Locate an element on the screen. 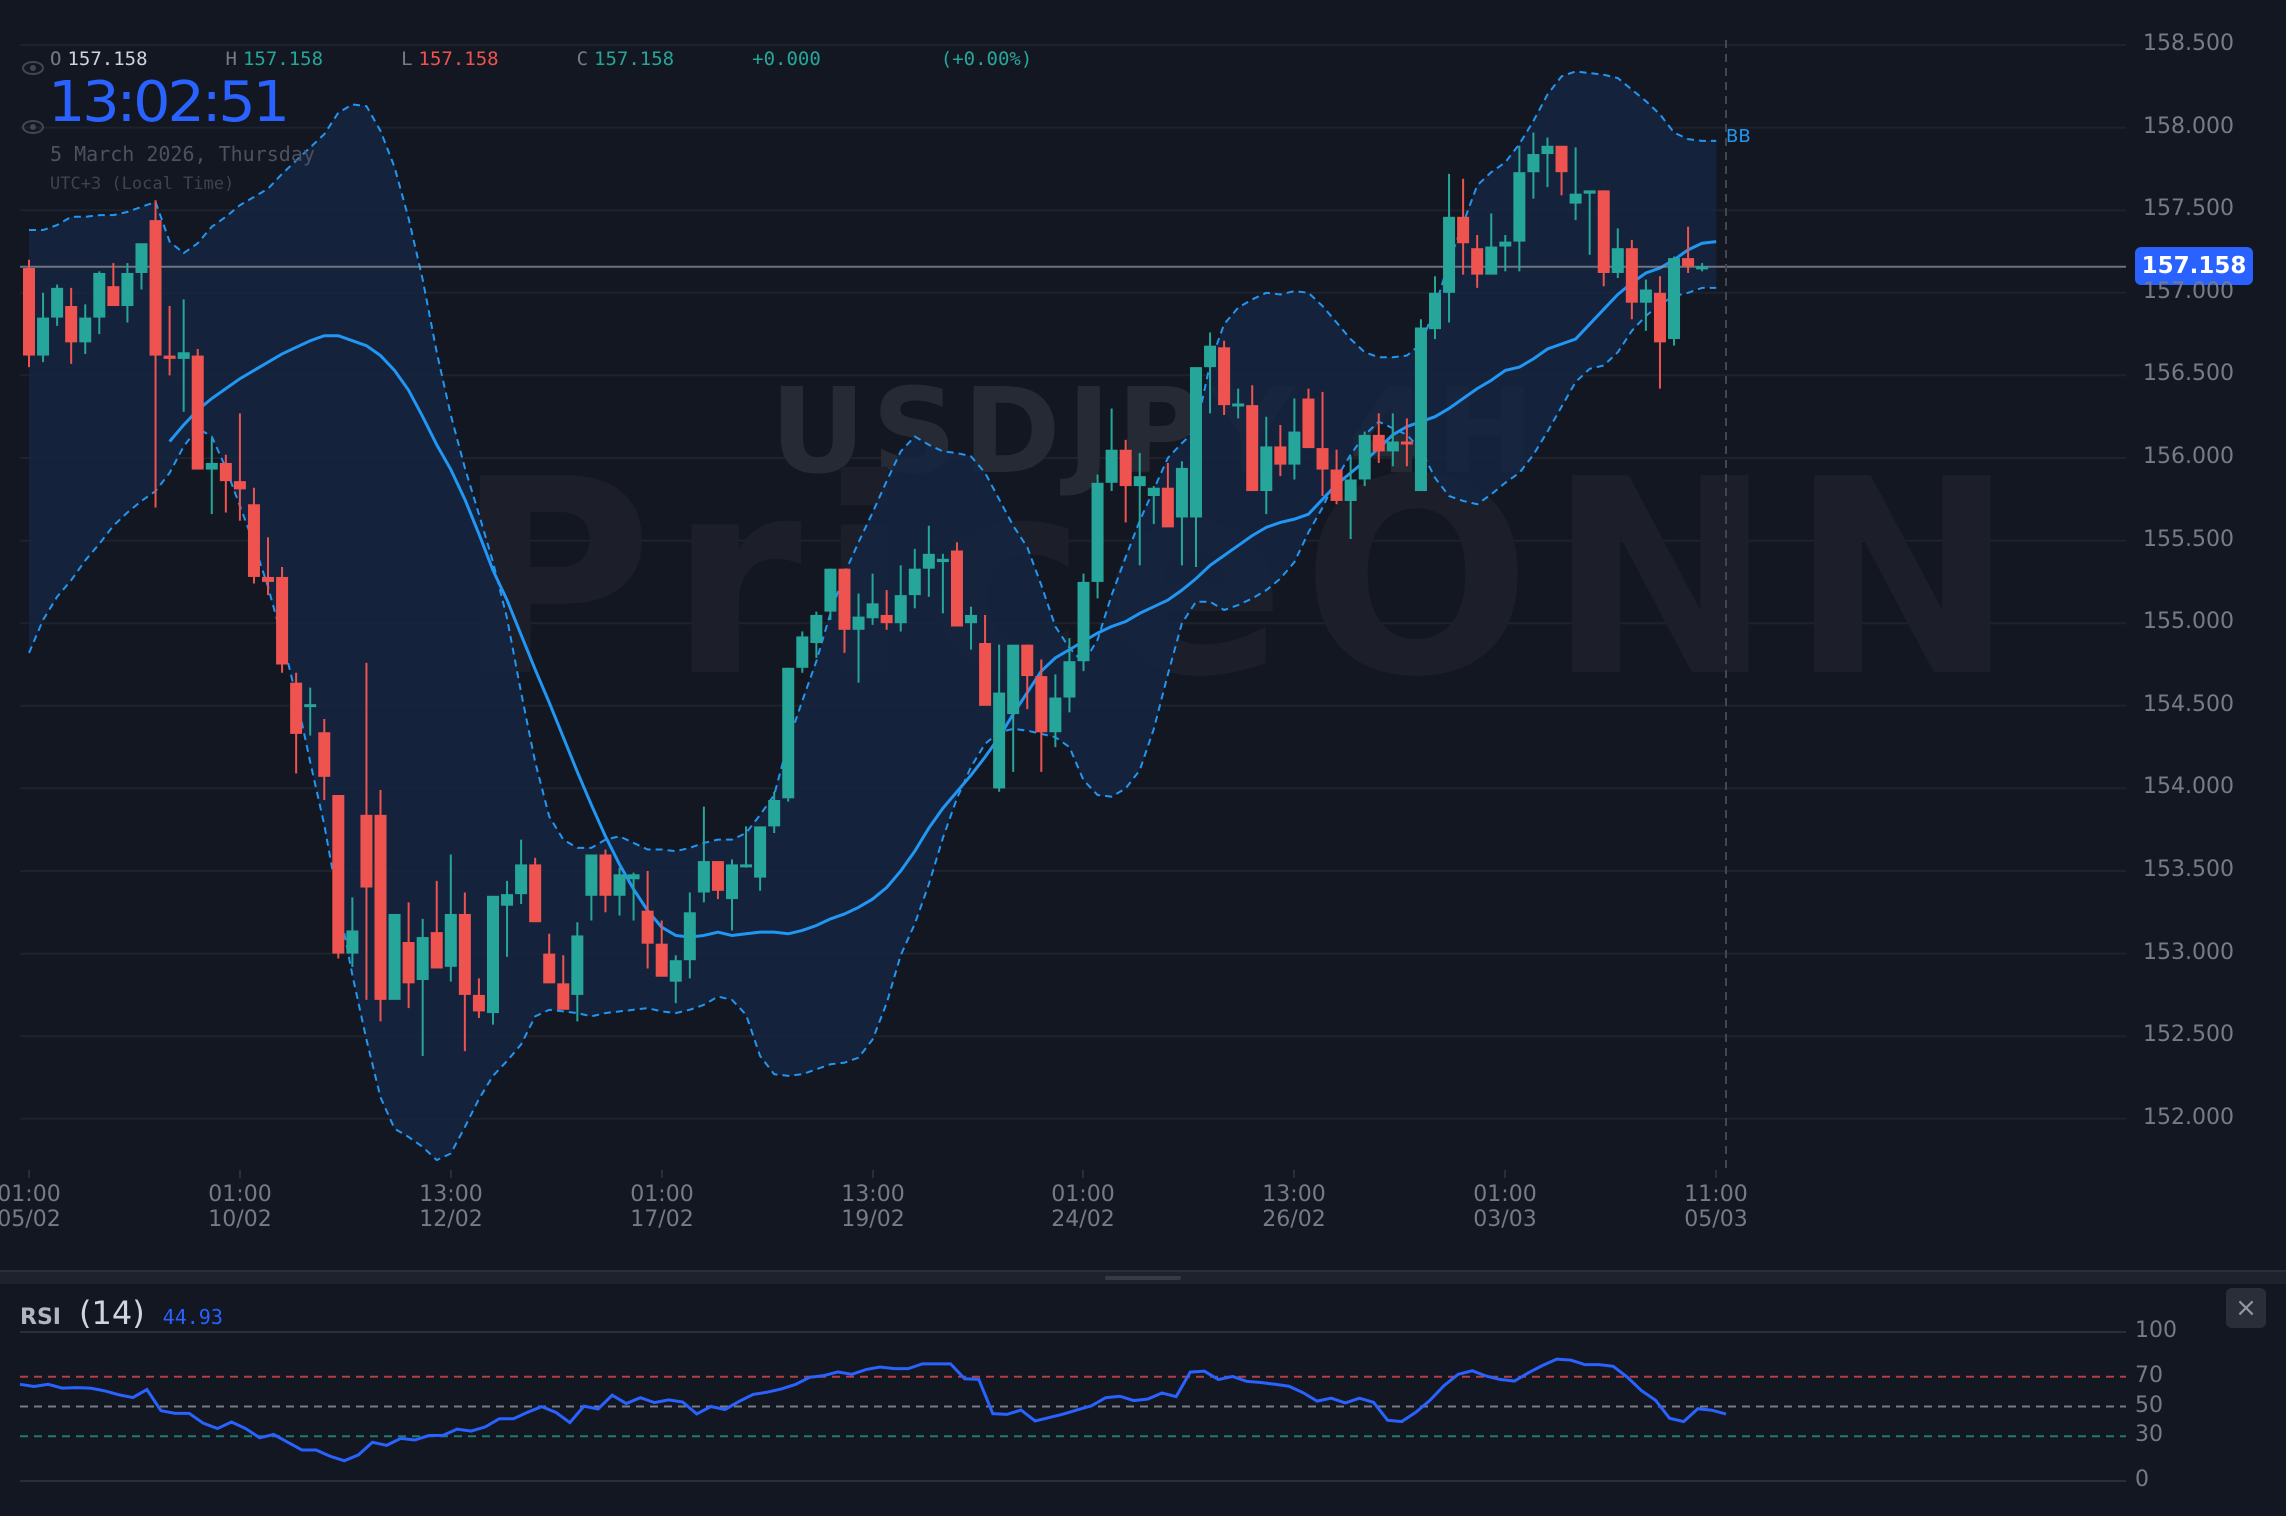  low-label: L is located at coordinates (407, 59).